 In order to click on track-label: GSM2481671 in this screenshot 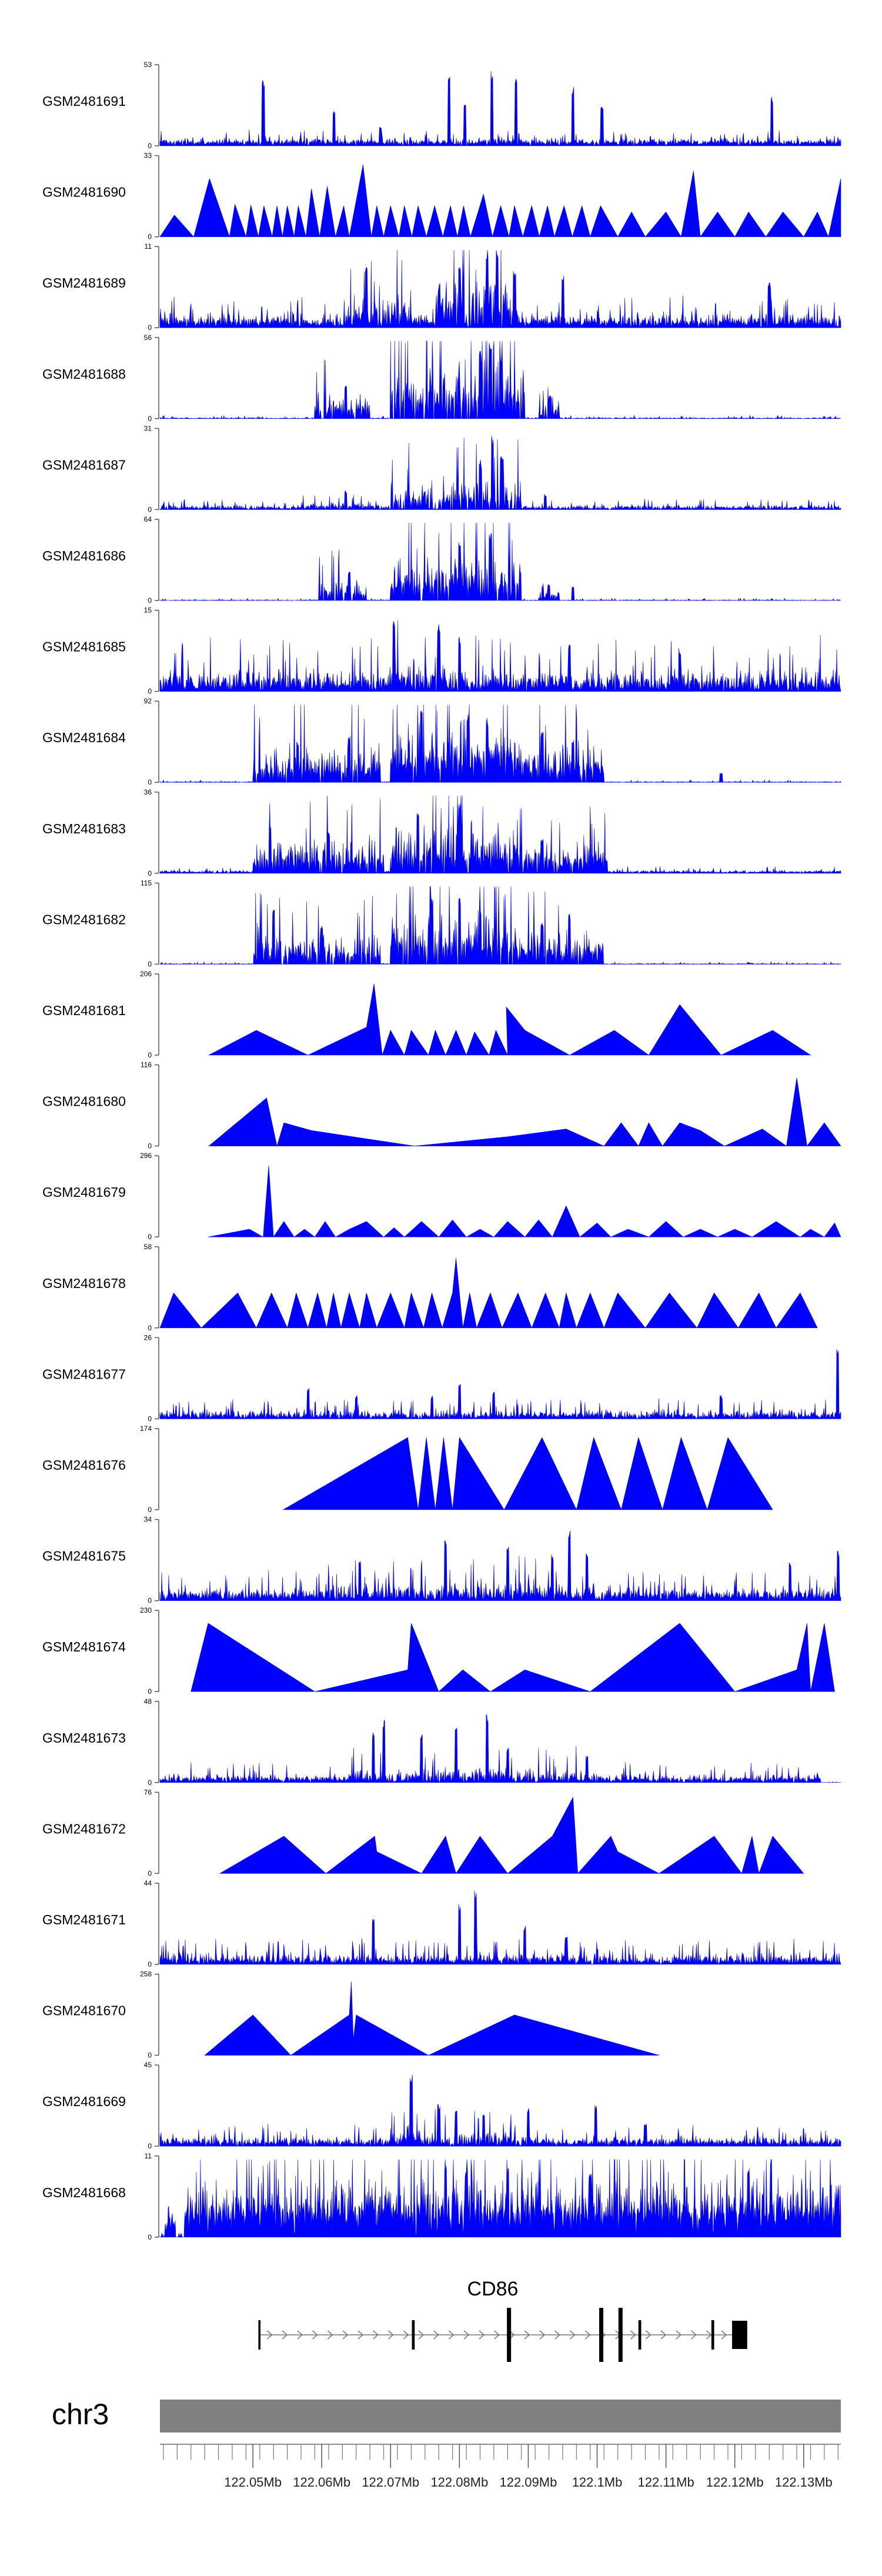, I will do `click(84, 1919)`.